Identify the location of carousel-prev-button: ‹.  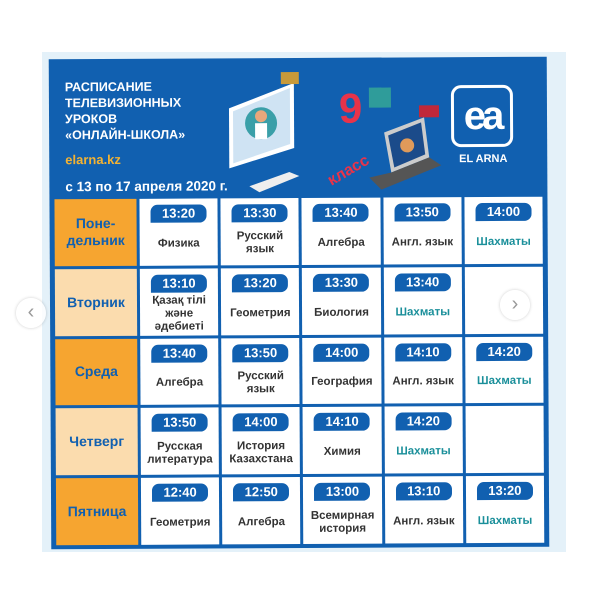
(31, 313).